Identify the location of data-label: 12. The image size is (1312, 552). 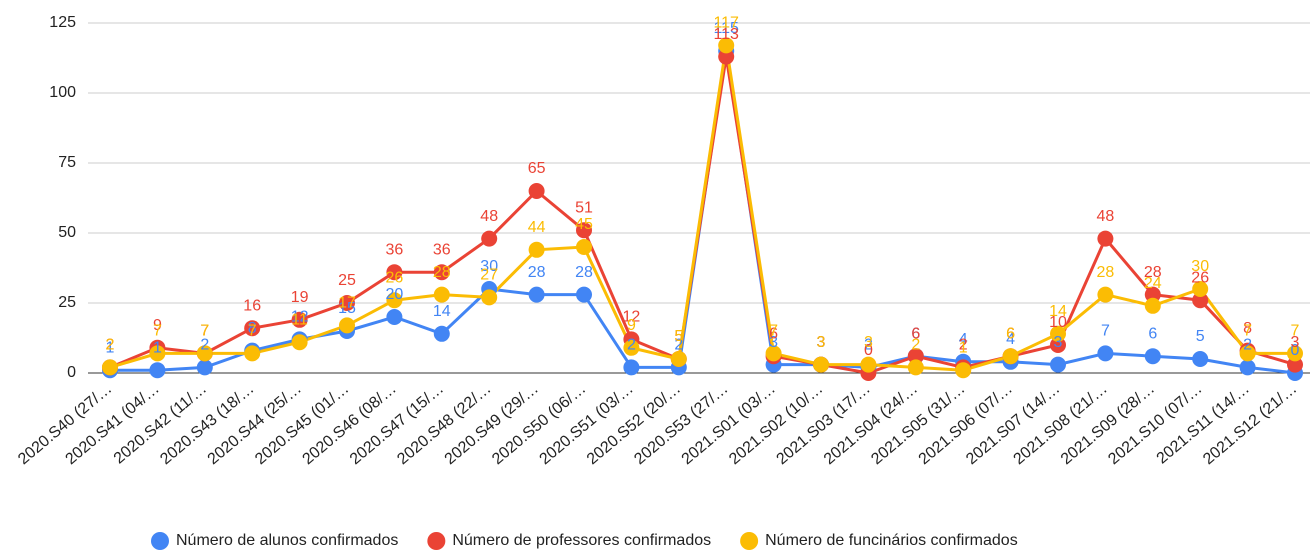
(300, 317).